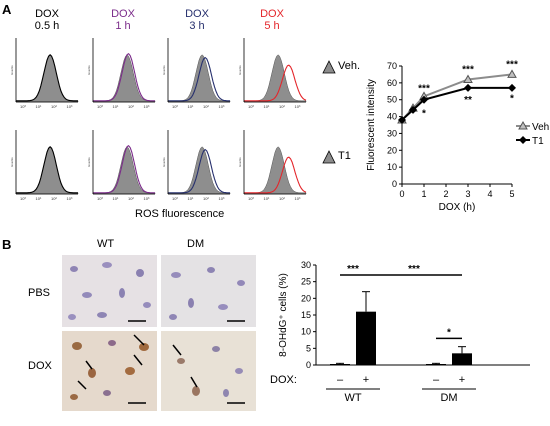  Describe the element at coordinates (489, 194) in the screenshot. I see `x-tick-label: 4` at that location.